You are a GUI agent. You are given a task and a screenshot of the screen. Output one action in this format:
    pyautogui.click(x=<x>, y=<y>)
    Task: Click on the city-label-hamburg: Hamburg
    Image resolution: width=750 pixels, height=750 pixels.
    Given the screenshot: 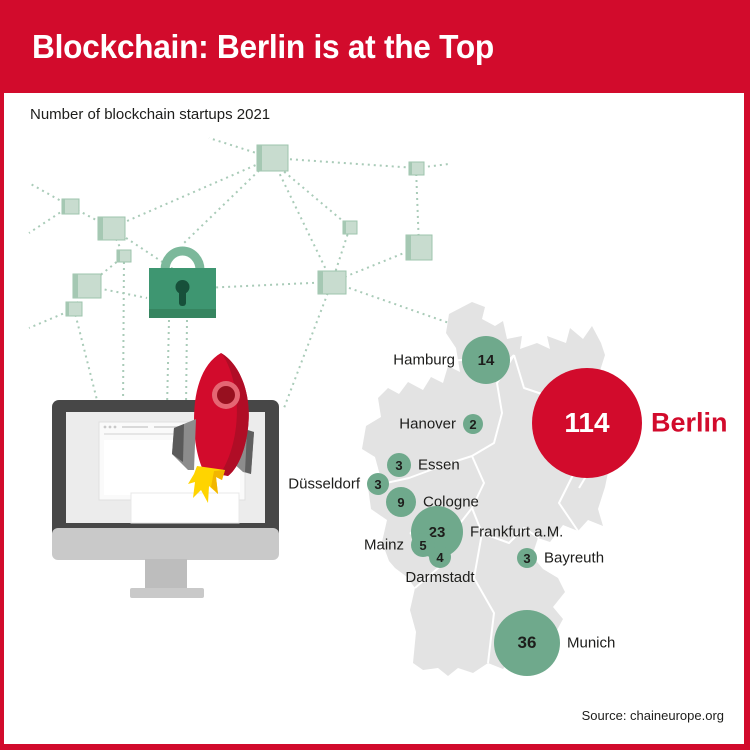 What is the action you would take?
    pyautogui.click(x=424, y=360)
    